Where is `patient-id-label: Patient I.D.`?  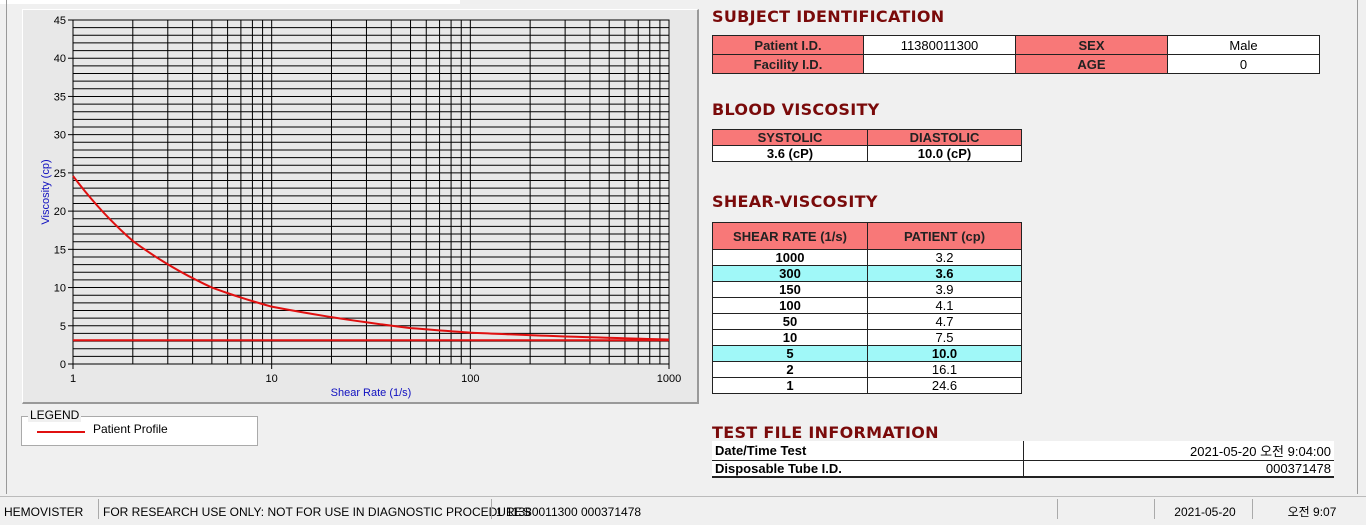
patient-id-label: Patient I.D. is located at coordinates (788, 45).